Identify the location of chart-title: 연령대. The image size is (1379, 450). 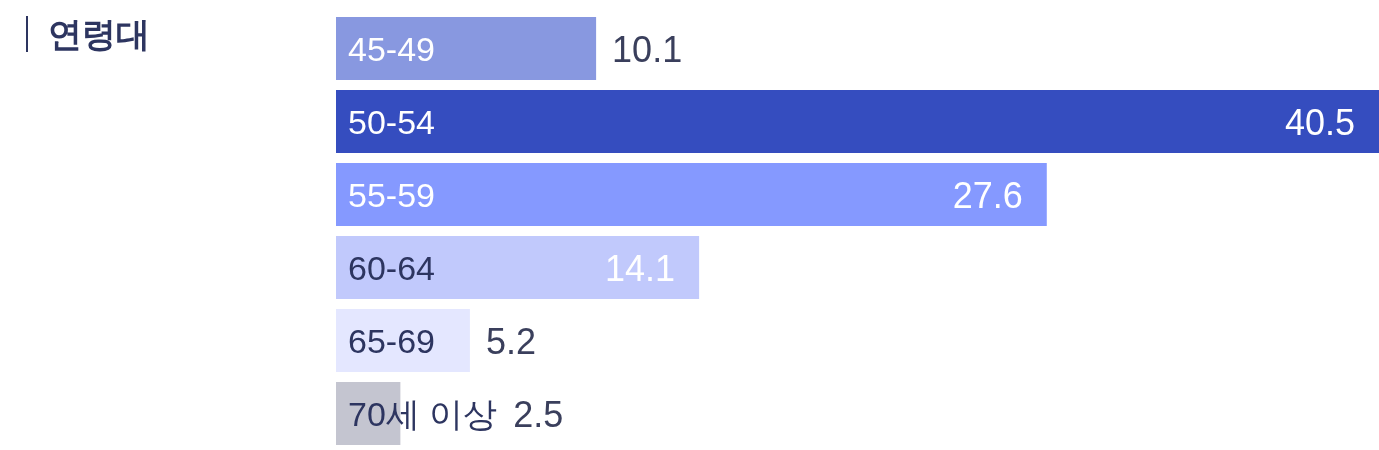
(88, 34).